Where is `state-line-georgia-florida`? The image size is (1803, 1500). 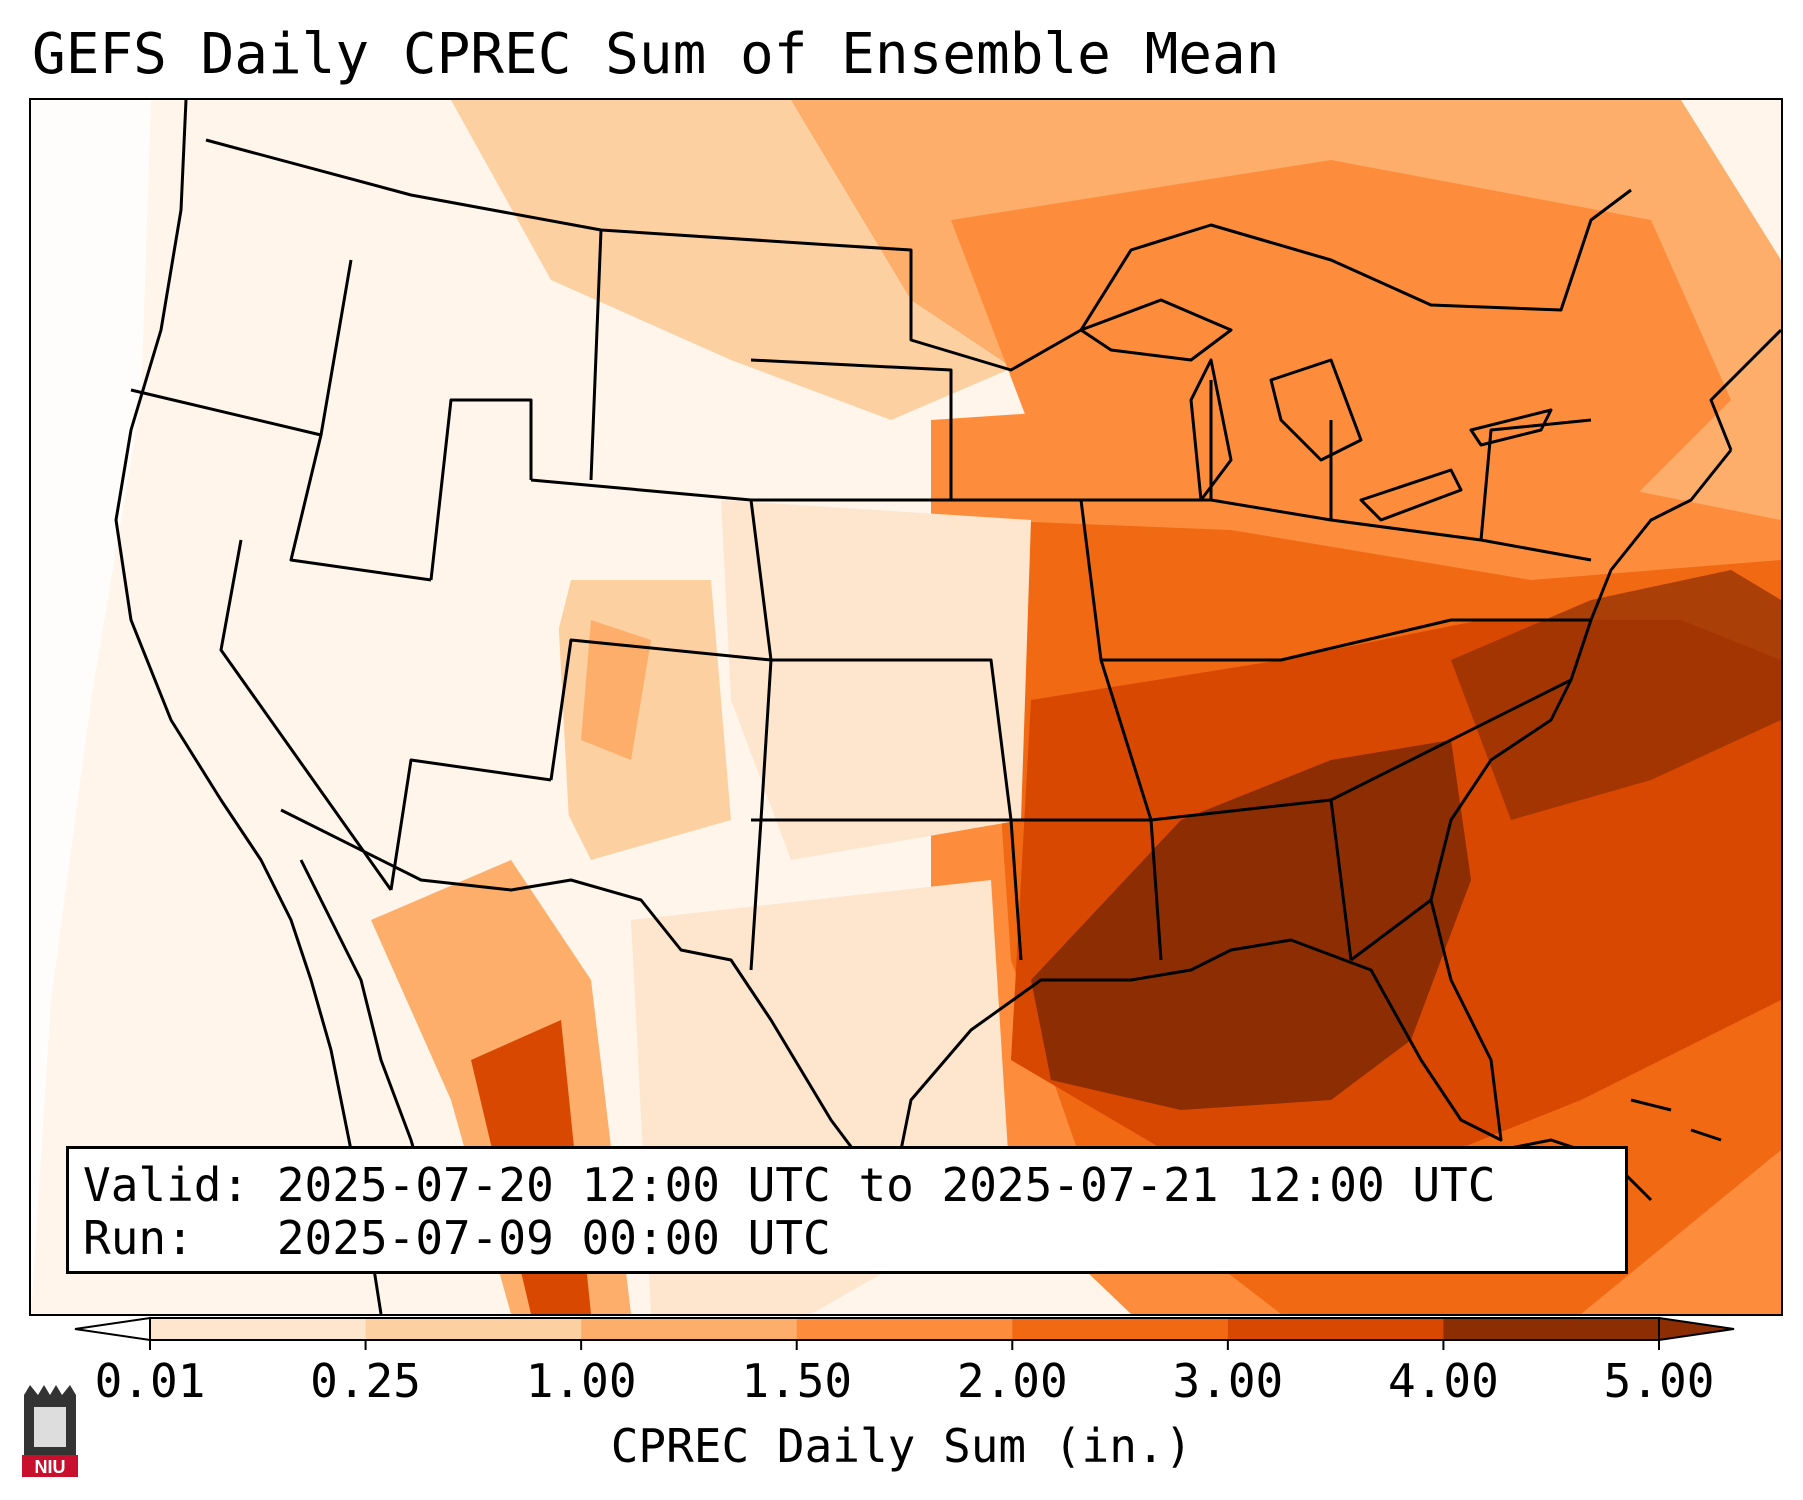
state-line-georgia-florida is located at coordinates (1391, 930).